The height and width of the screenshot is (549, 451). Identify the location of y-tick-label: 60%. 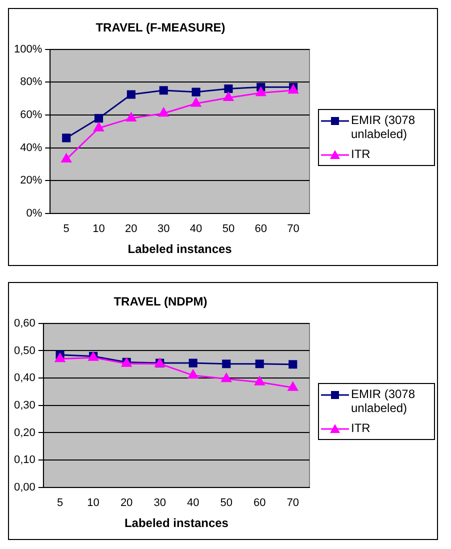
(31, 115).